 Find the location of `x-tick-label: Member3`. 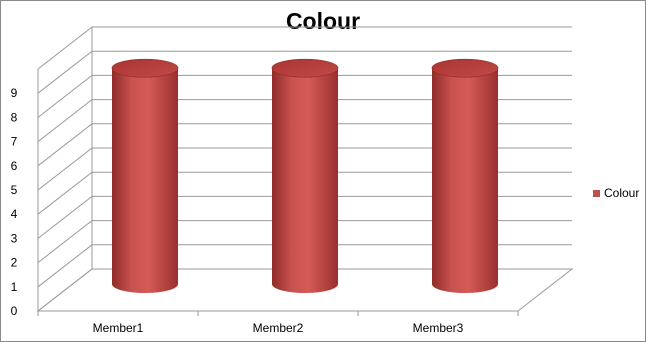

x-tick-label: Member3 is located at coordinates (438, 328).